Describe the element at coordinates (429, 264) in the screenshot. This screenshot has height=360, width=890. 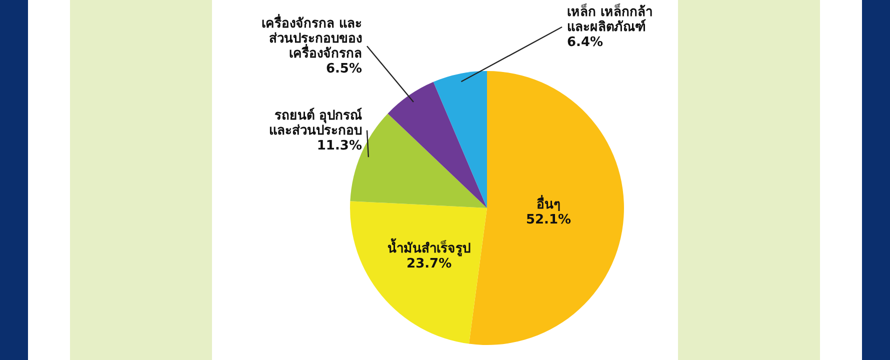
I see `data-label: 23.7%` at that location.